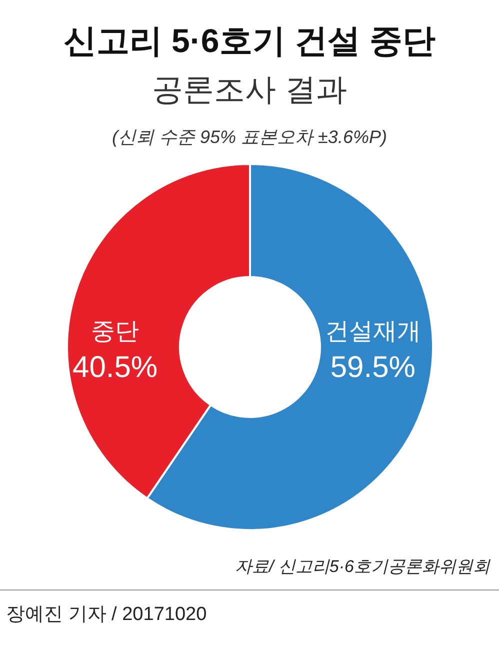 Image resolution: width=499 pixels, height=666 pixels. I want to click on slice-label: 건설재개, so click(372, 331).